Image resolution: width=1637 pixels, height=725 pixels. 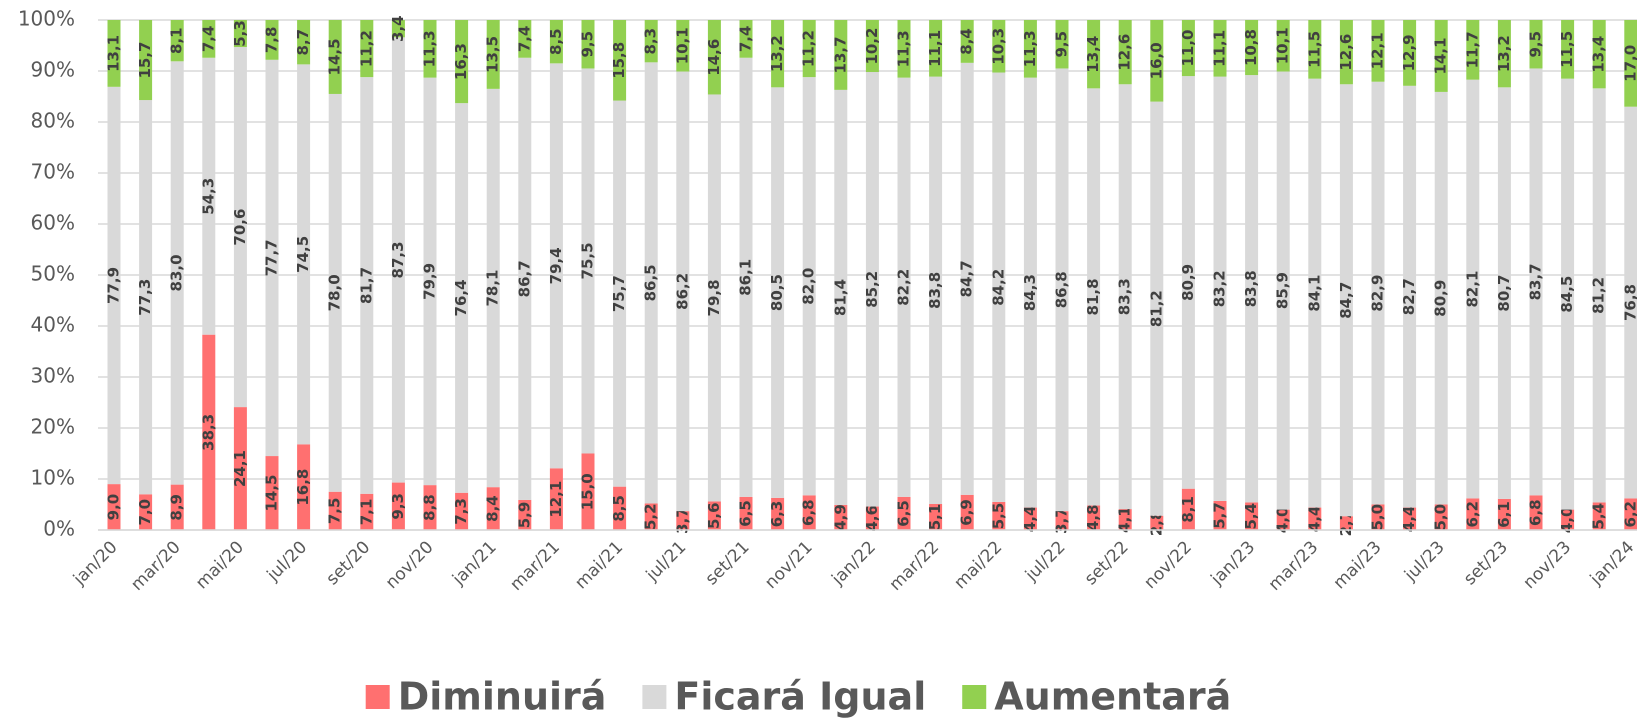 What do you see at coordinates (46, 19) in the screenshot?
I see `y-tick-label: 100%` at bounding box center [46, 19].